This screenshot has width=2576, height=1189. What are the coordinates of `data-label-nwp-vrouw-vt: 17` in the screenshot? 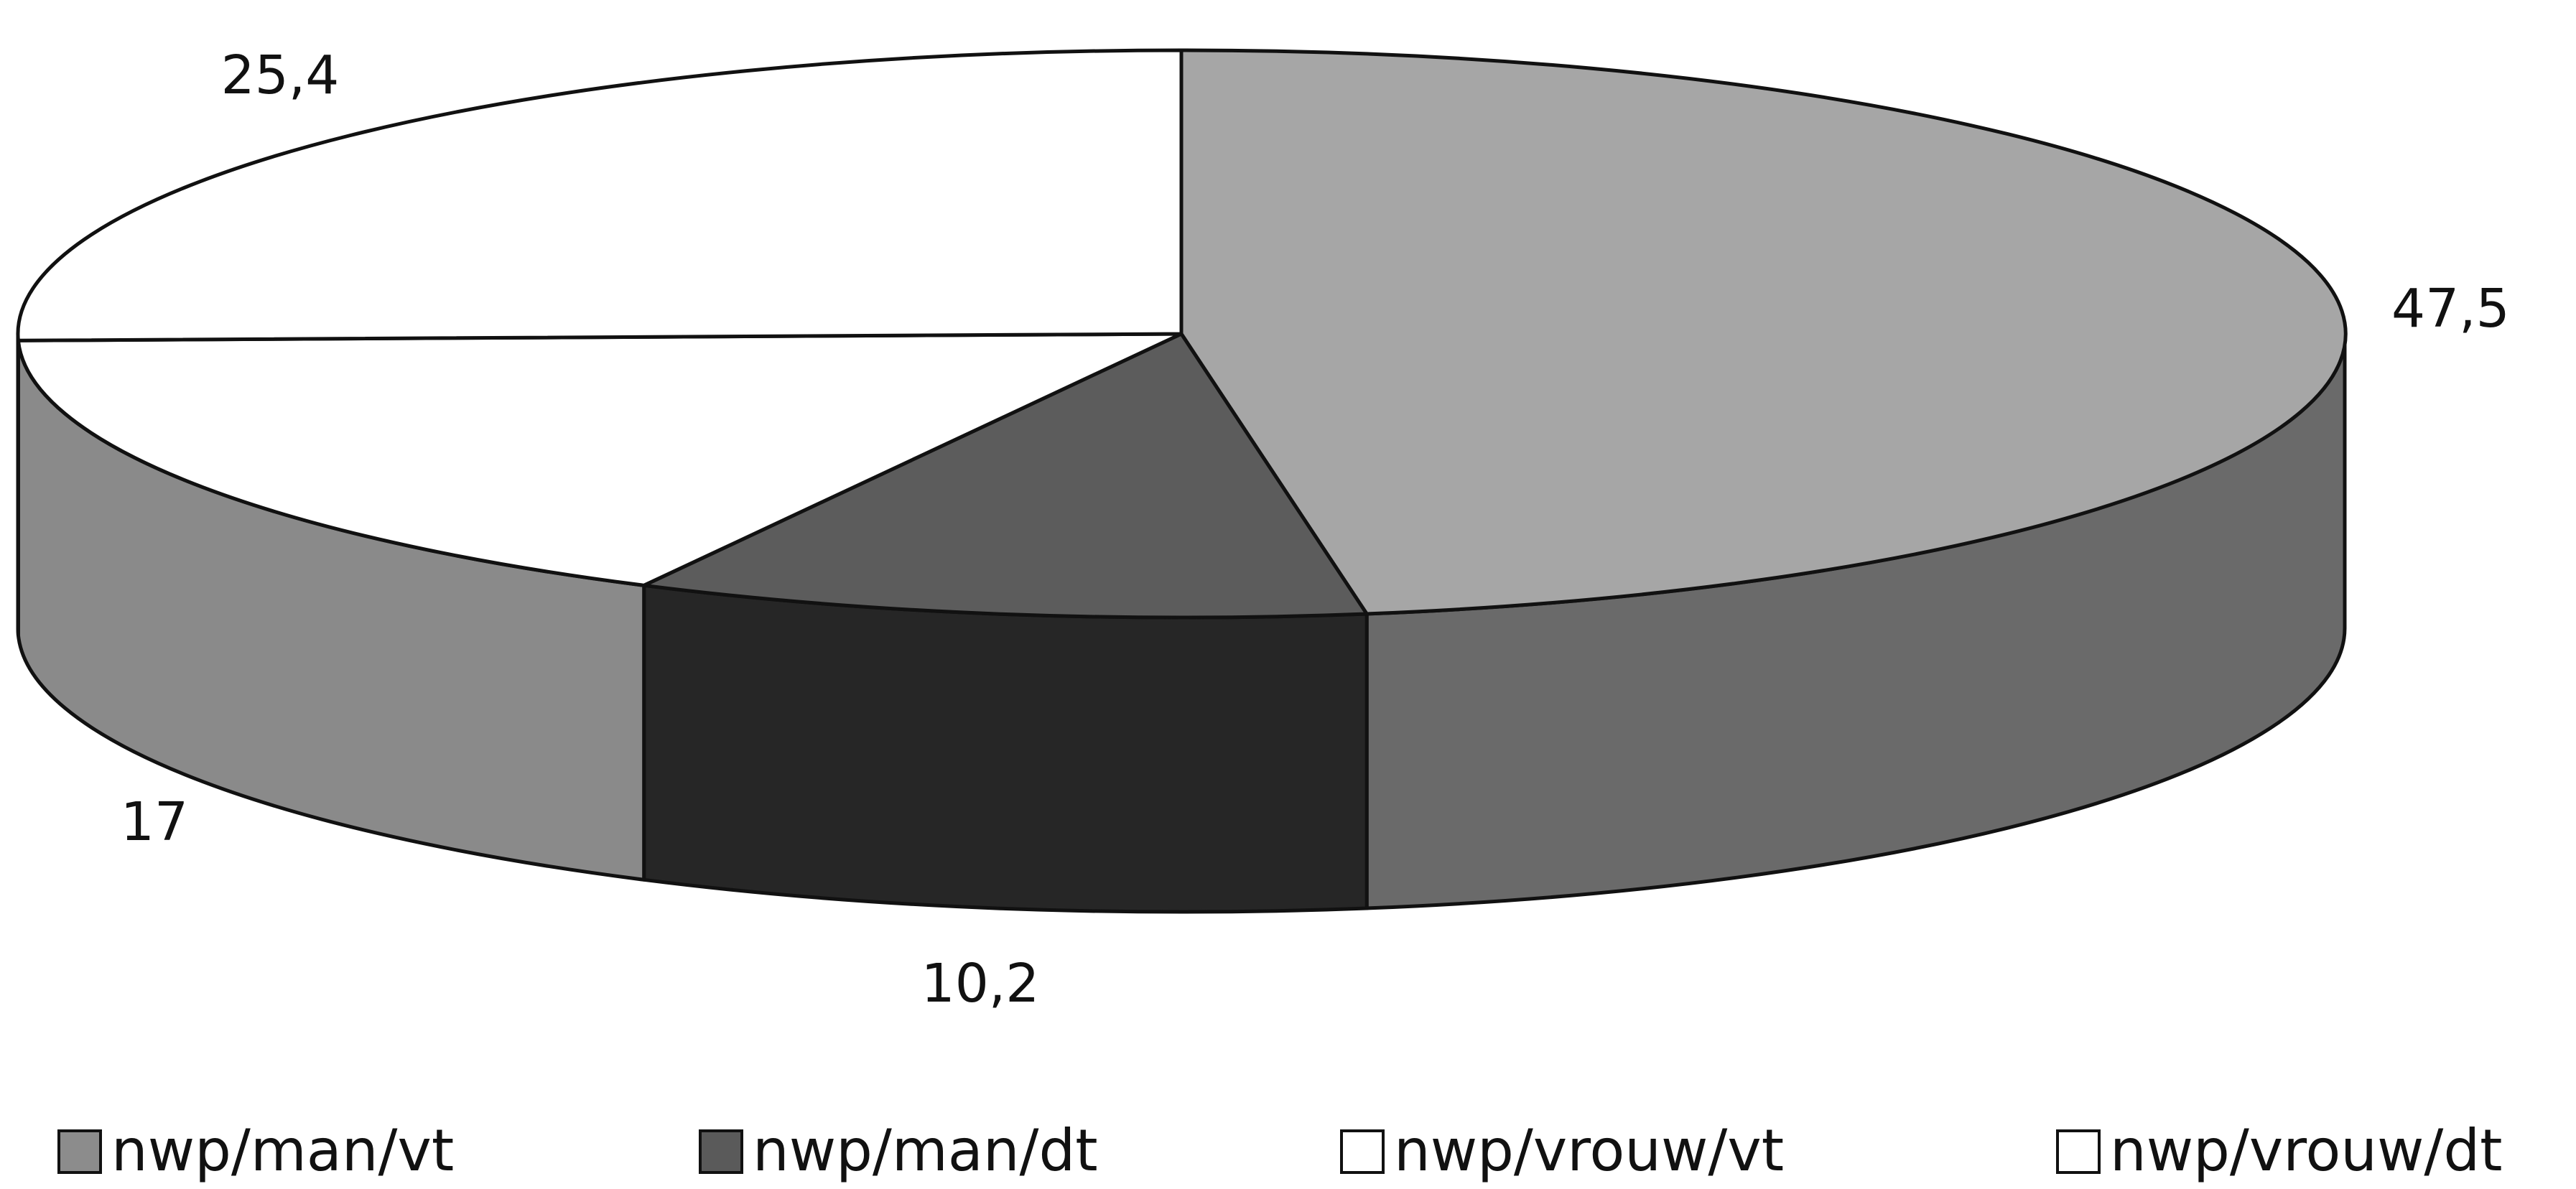 It's located at (154, 822).